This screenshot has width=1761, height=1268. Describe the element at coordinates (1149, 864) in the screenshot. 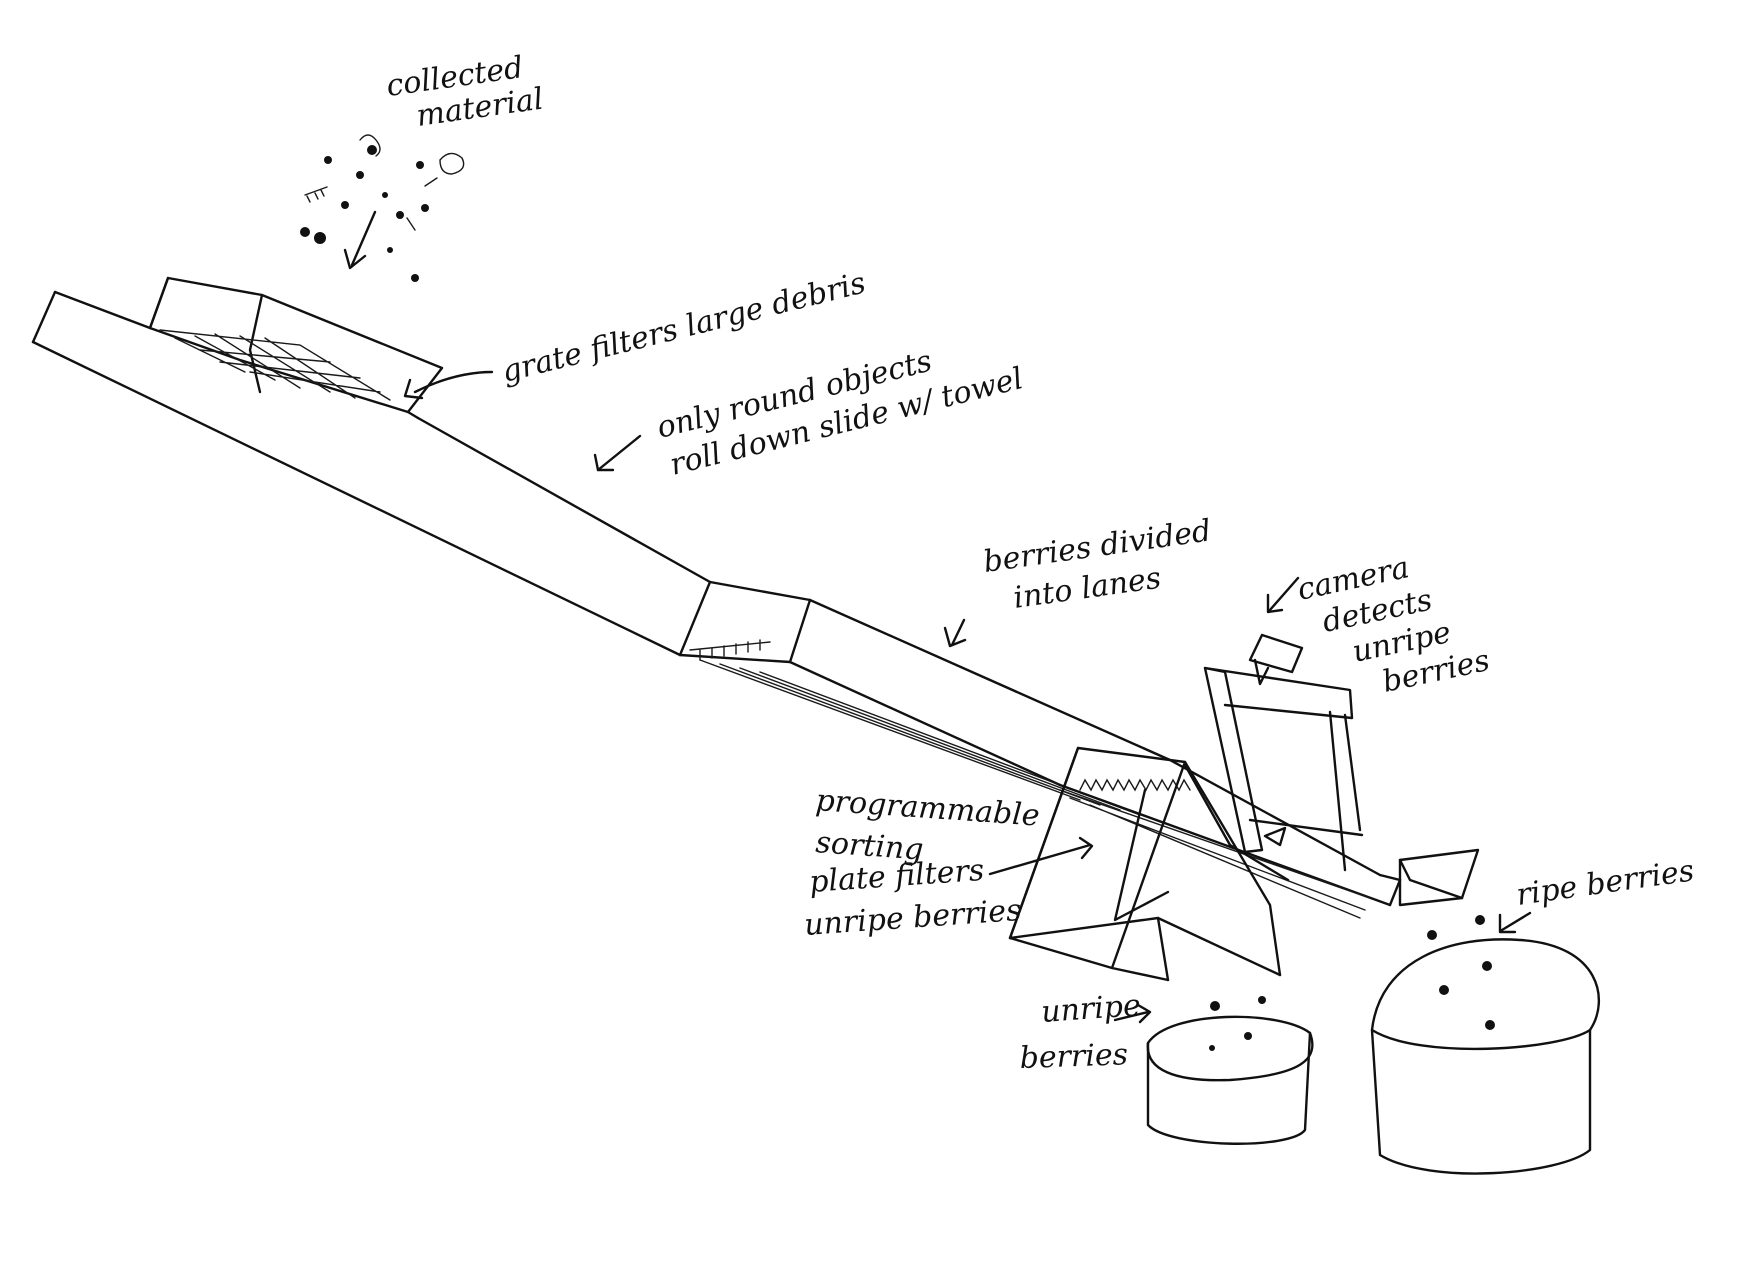

I see `sorting-plate` at that location.